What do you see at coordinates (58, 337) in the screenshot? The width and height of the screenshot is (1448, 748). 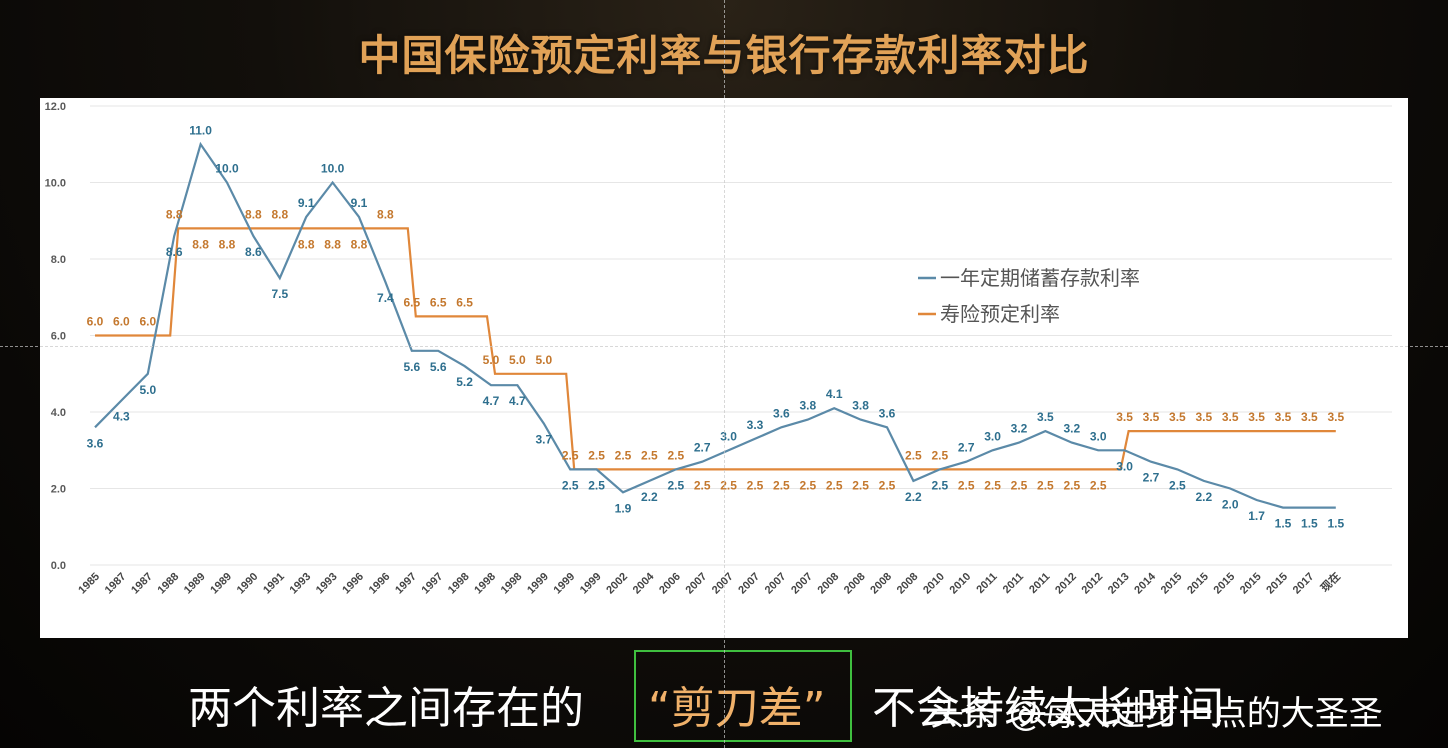 I see `y-tick-label: 6.0` at bounding box center [58, 337].